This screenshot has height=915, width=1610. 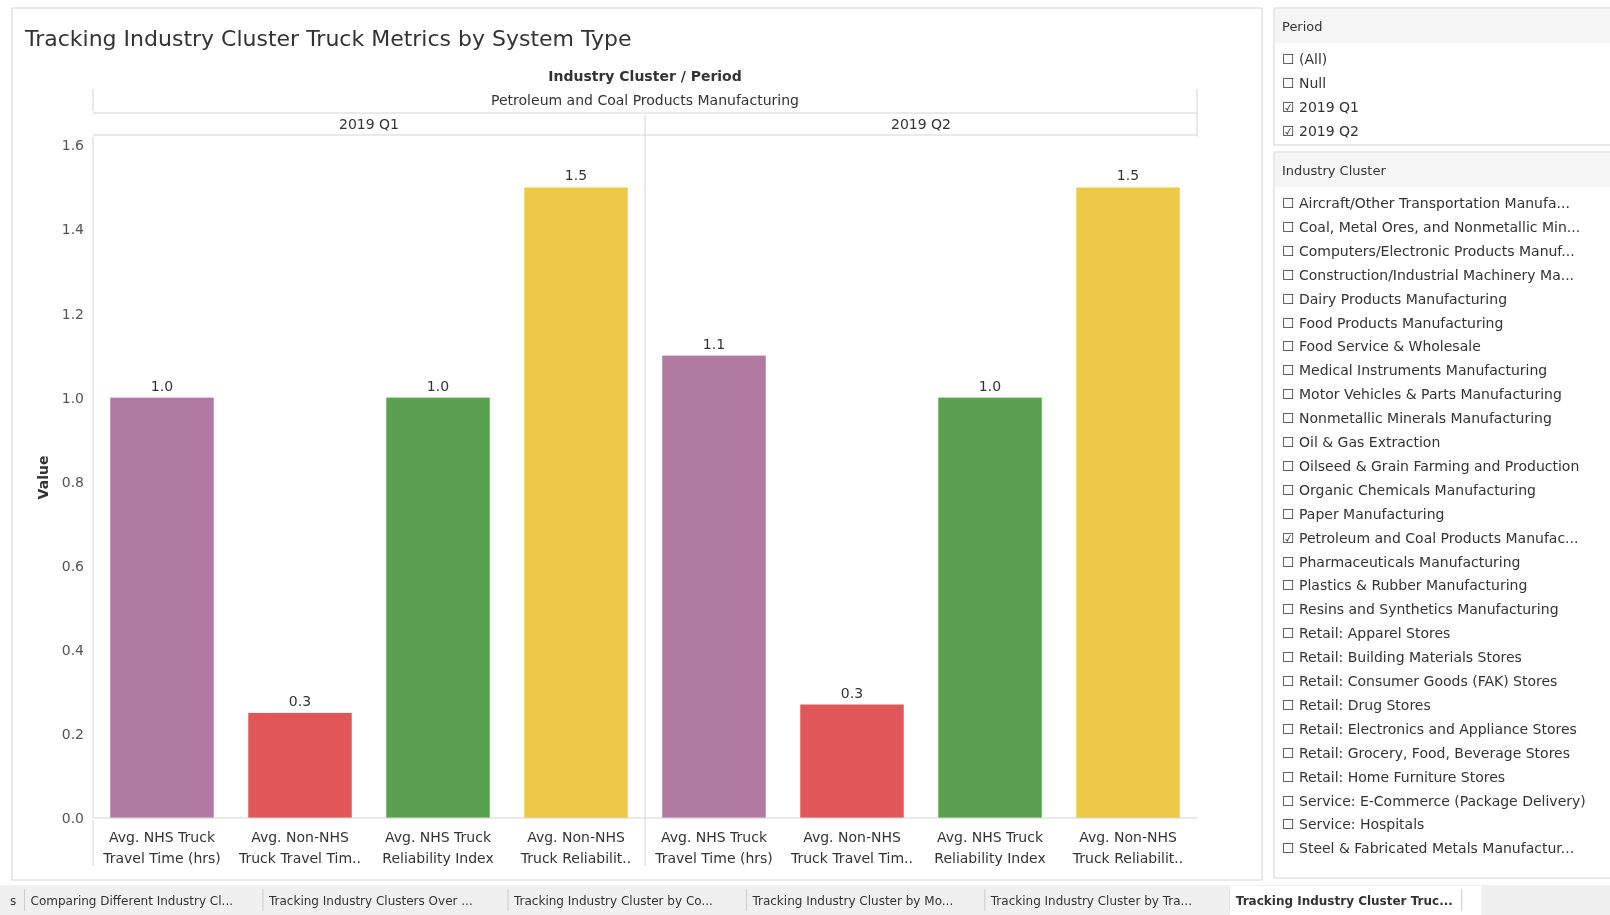 I want to click on text: ☐ Organic Chemicals Manufacturing, so click(x=1409, y=489).